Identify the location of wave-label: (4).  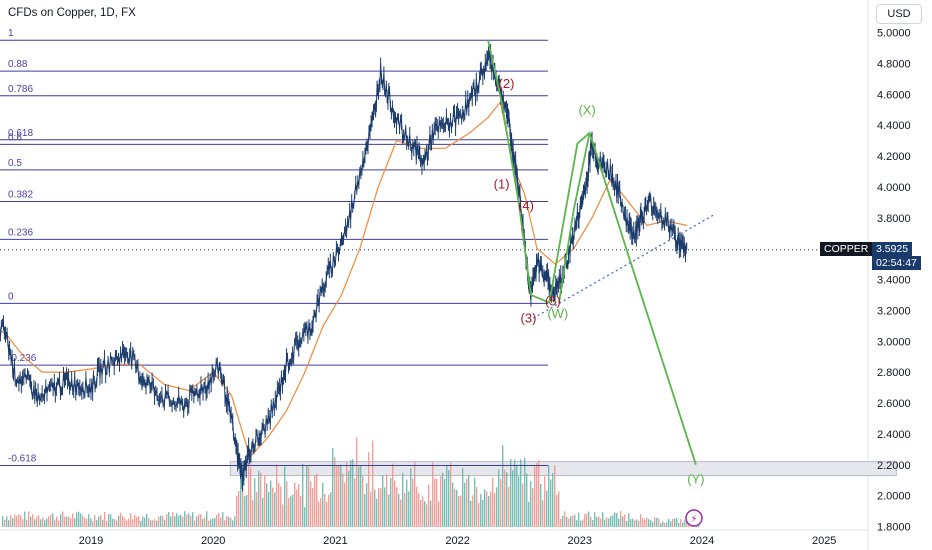
(526, 205).